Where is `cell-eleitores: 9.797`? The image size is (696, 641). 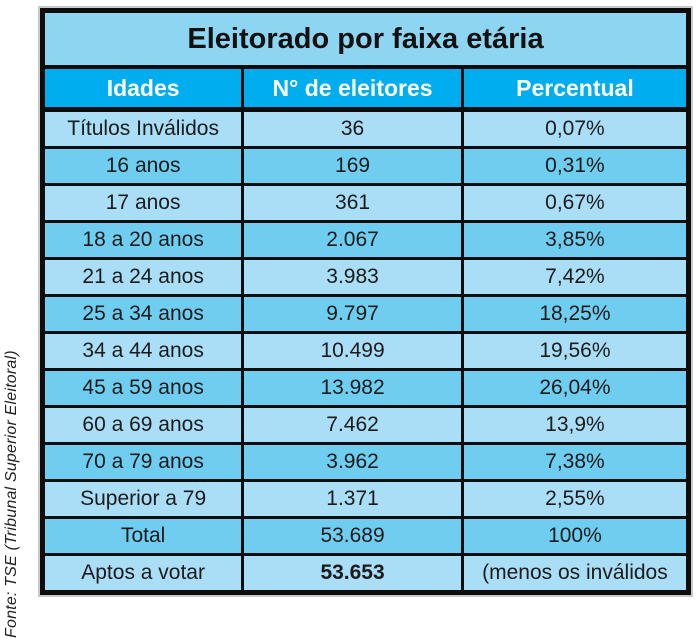 cell-eleitores: 9.797 is located at coordinates (352, 314).